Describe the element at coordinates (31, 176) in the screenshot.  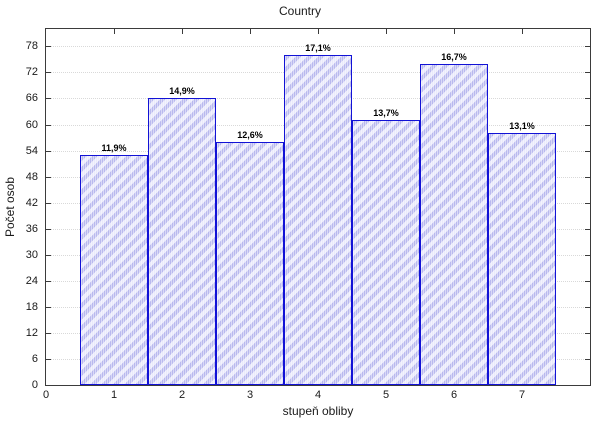
I see `y-tick-label: 48` at that location.